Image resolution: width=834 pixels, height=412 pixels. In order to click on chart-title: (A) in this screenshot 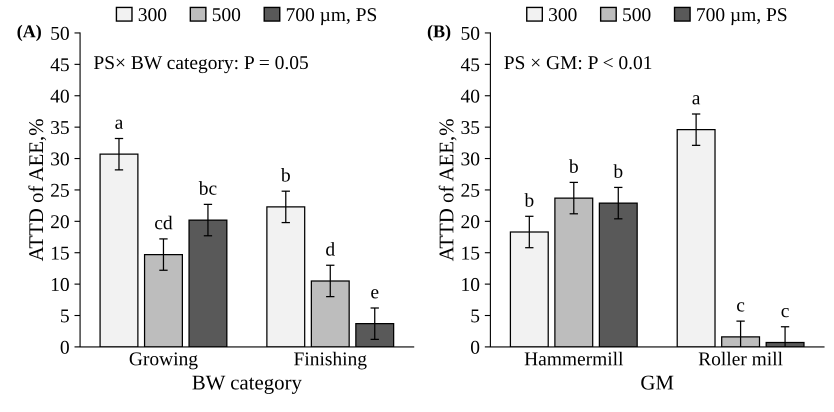, I will do `click(29, 33)`.